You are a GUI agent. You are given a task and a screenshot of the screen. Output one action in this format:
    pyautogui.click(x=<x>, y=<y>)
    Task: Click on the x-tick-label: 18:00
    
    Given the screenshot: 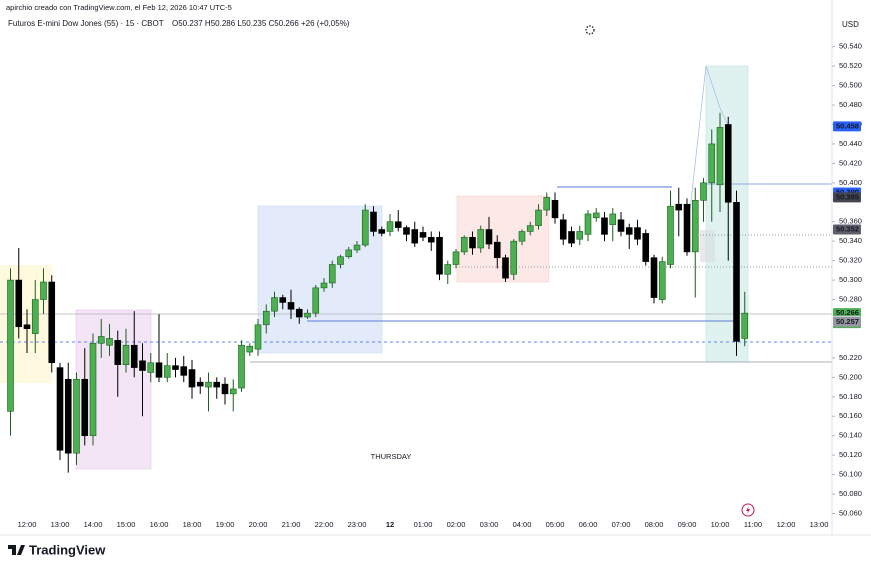 What is the action you would take?
    pyautogui.click(x=192, y=524)
    